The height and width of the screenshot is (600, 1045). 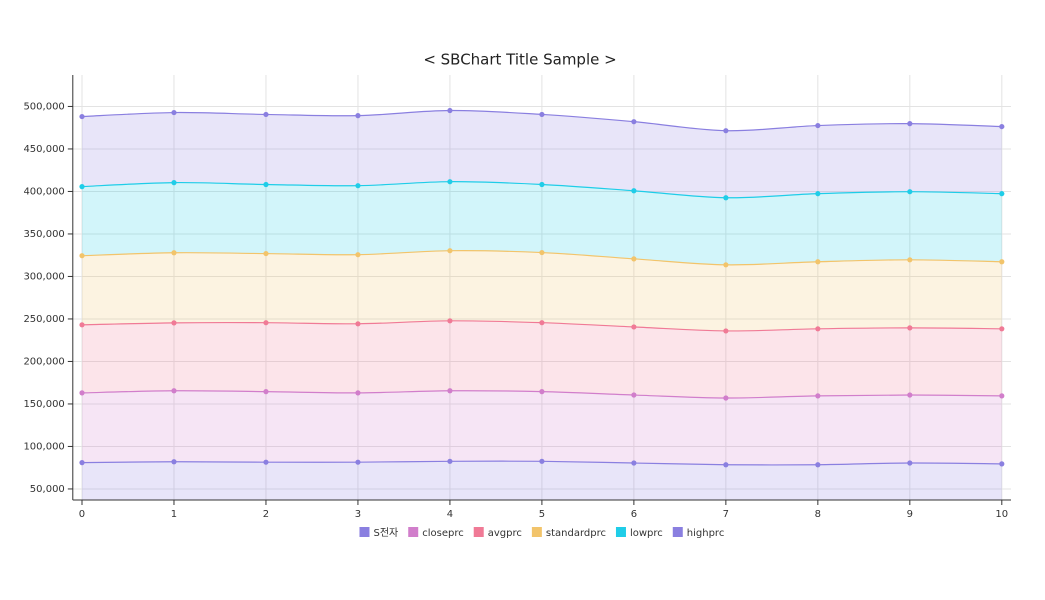 What do you see at coordinates (43, 319) in the screenshot?
I see `y-tick-label: 250,000` at bounding box center [43, 319].